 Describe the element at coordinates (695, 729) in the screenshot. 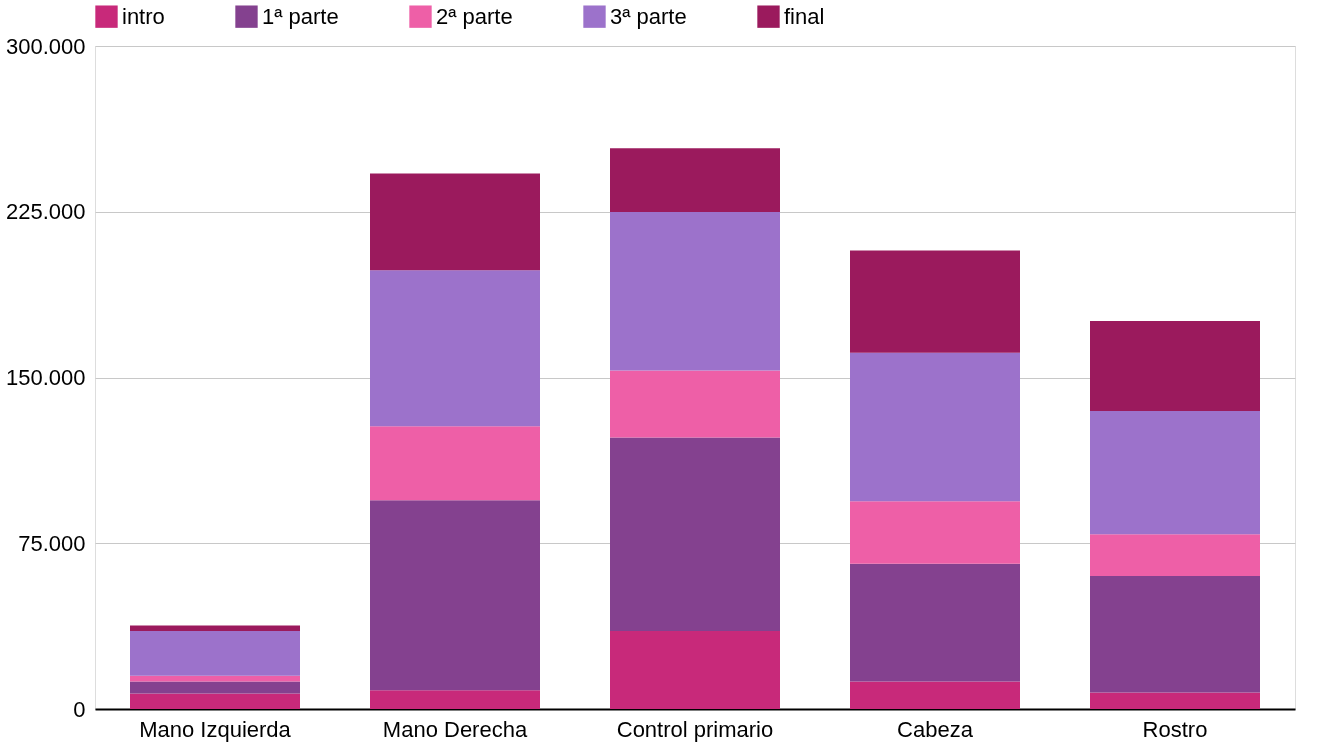

I see `x-tick-label: Control primario` at that location.